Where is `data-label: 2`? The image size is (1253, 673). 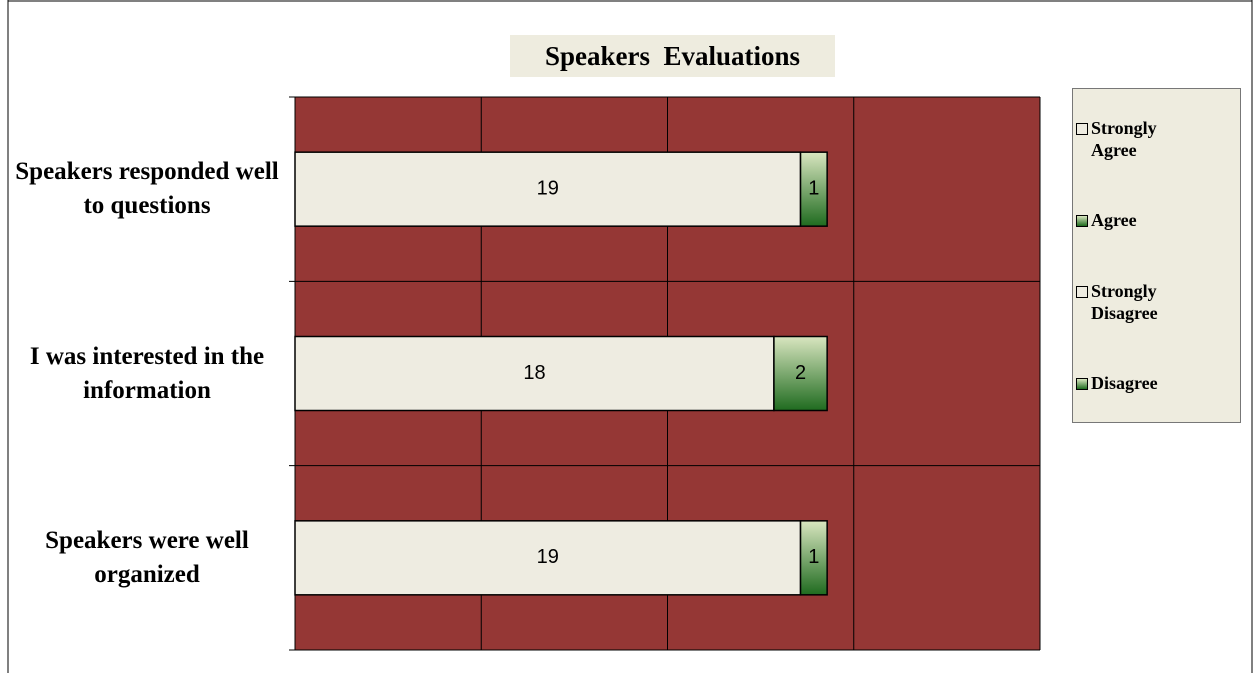 data-label: 2 is located at coordinates (800, 373).